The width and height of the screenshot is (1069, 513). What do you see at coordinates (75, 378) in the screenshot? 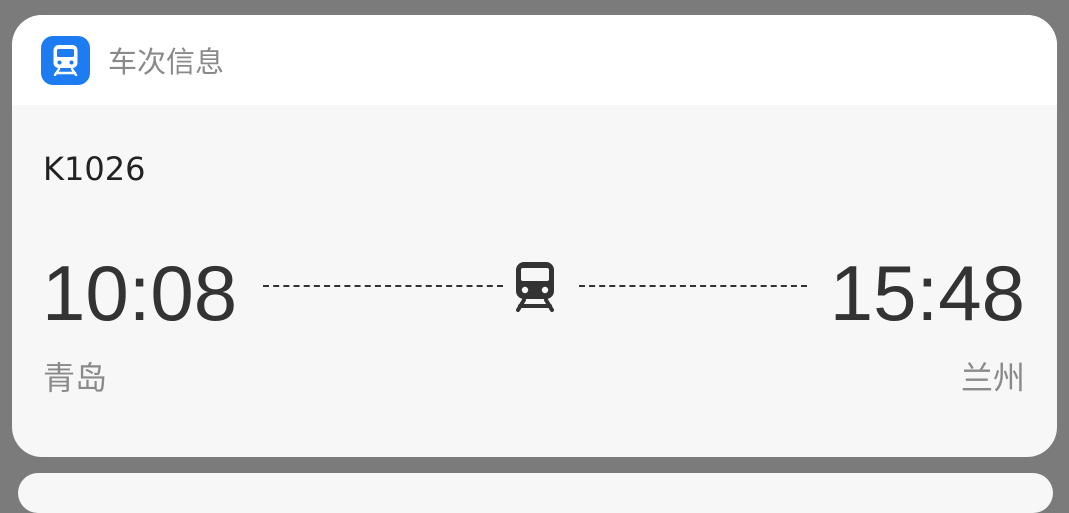
I see `departure-station: 青岛` at bounding box center [75, 378].